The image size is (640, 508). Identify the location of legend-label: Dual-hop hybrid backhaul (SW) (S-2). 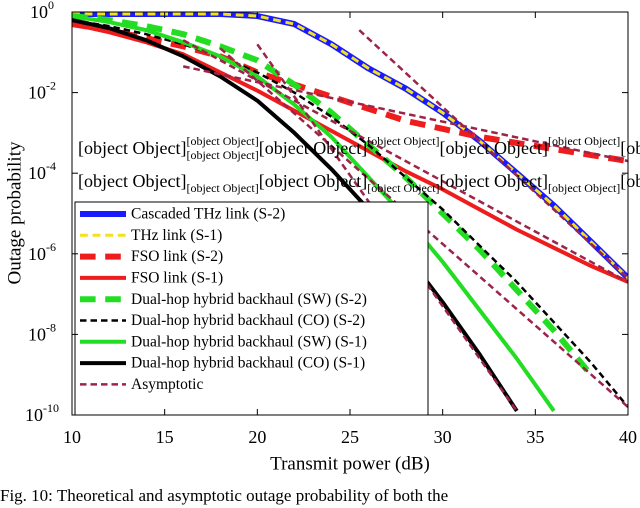
(249, 299).